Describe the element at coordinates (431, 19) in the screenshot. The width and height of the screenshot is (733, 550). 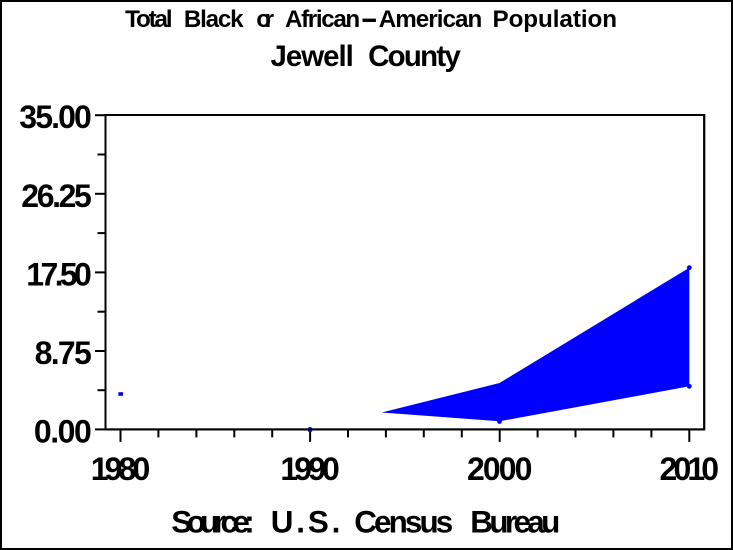
I see `svg-text: American` at that location.